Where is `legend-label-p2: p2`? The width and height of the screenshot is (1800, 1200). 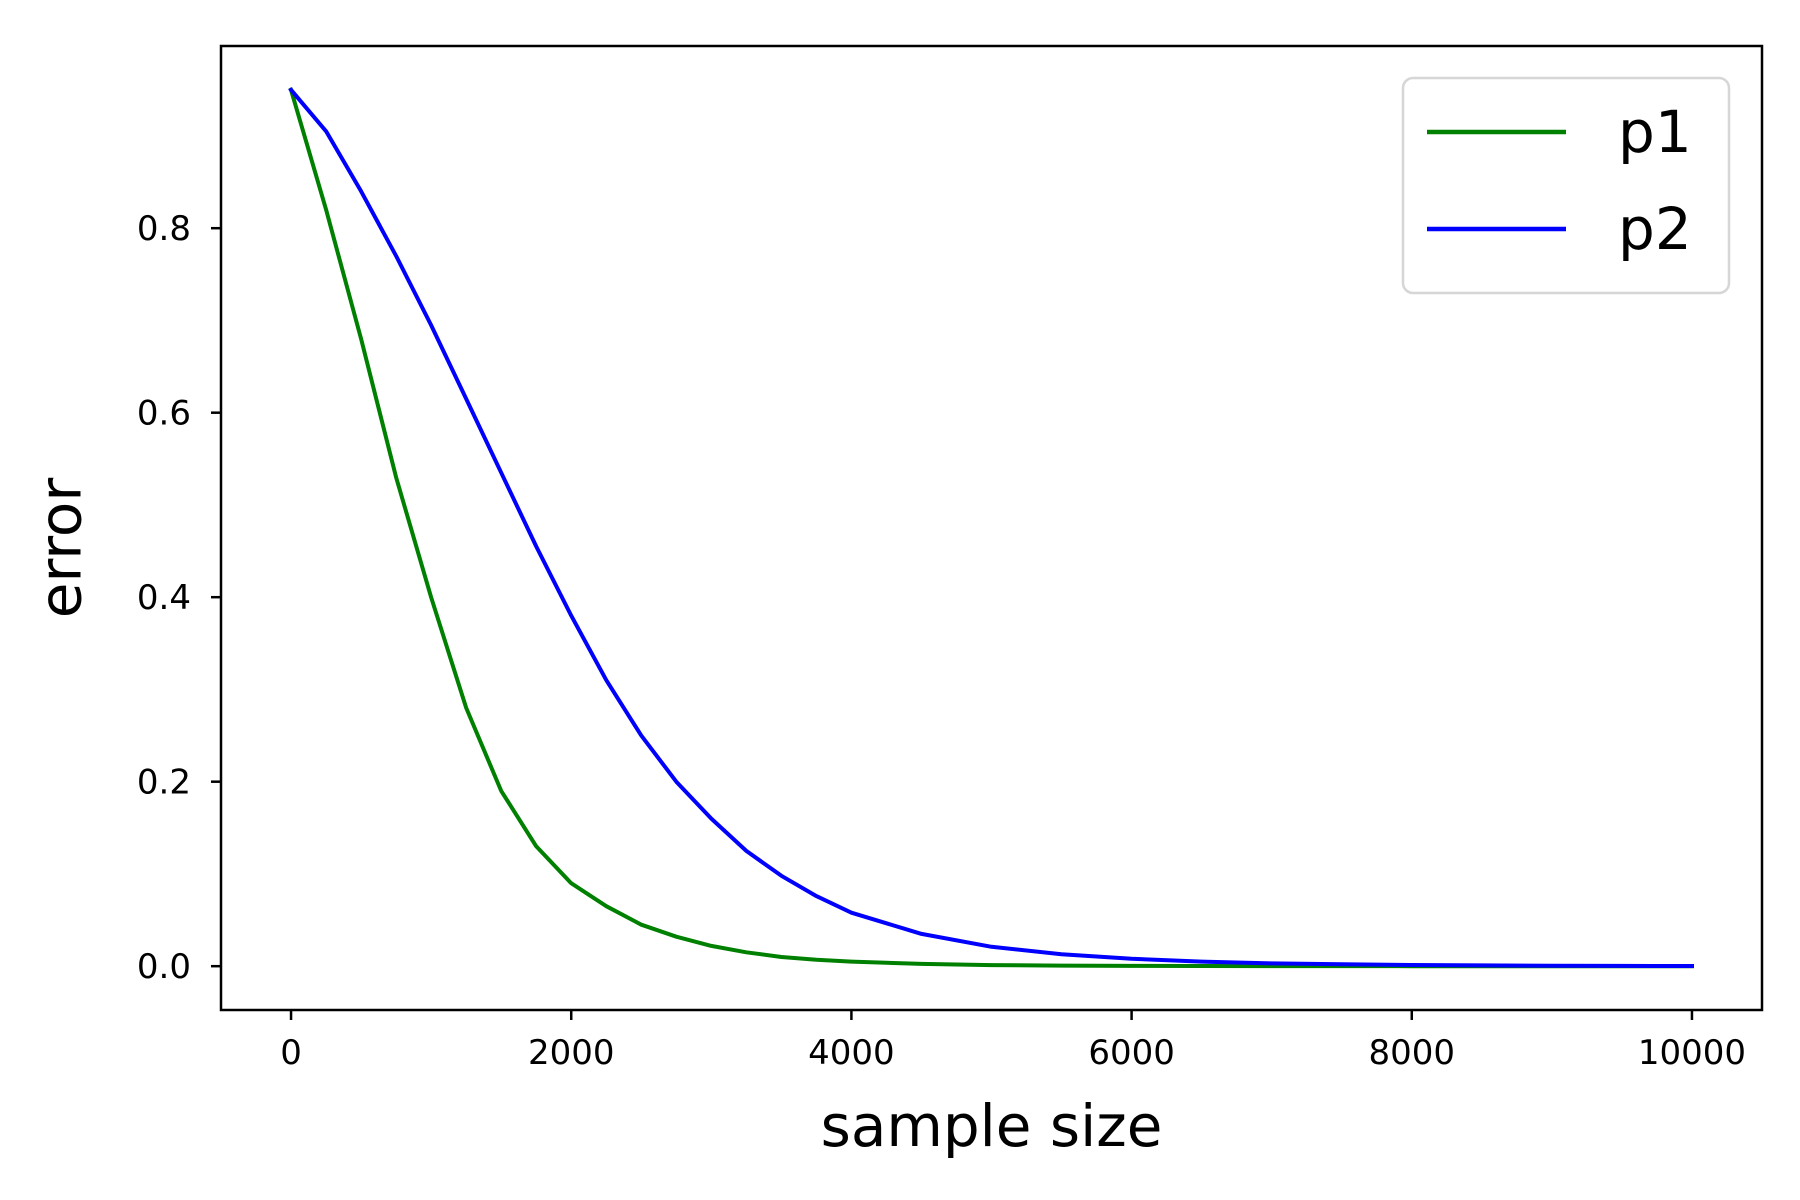
legend-label-p2: p2 is located at coordinates (1655, 229).